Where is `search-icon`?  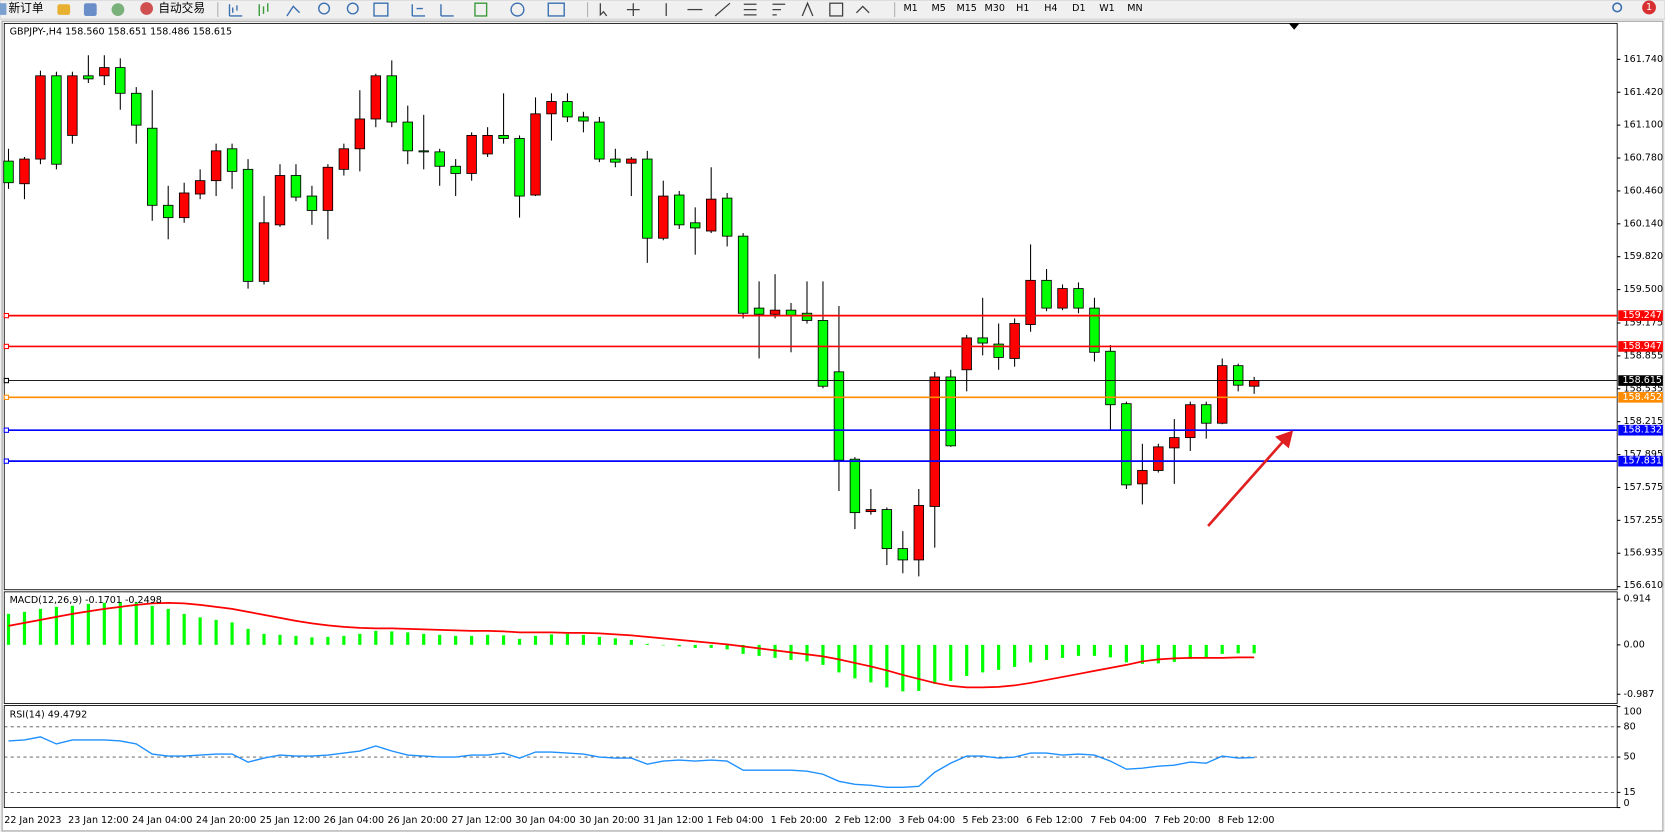 search-icon is located at coordinates (1617, 7).